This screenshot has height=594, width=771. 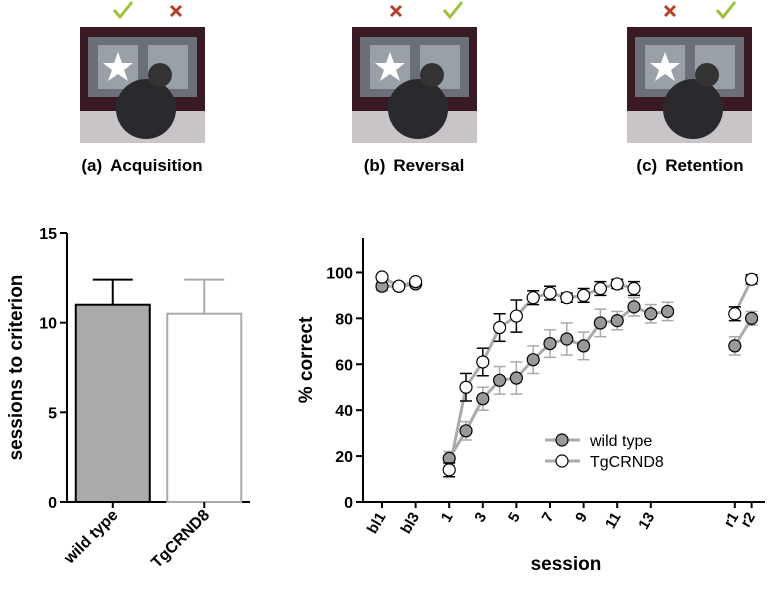 What do you see at coordinates (447, 518) in the screenshot?
I see `x-tick-label: 1` at bounding box center [447, 518].